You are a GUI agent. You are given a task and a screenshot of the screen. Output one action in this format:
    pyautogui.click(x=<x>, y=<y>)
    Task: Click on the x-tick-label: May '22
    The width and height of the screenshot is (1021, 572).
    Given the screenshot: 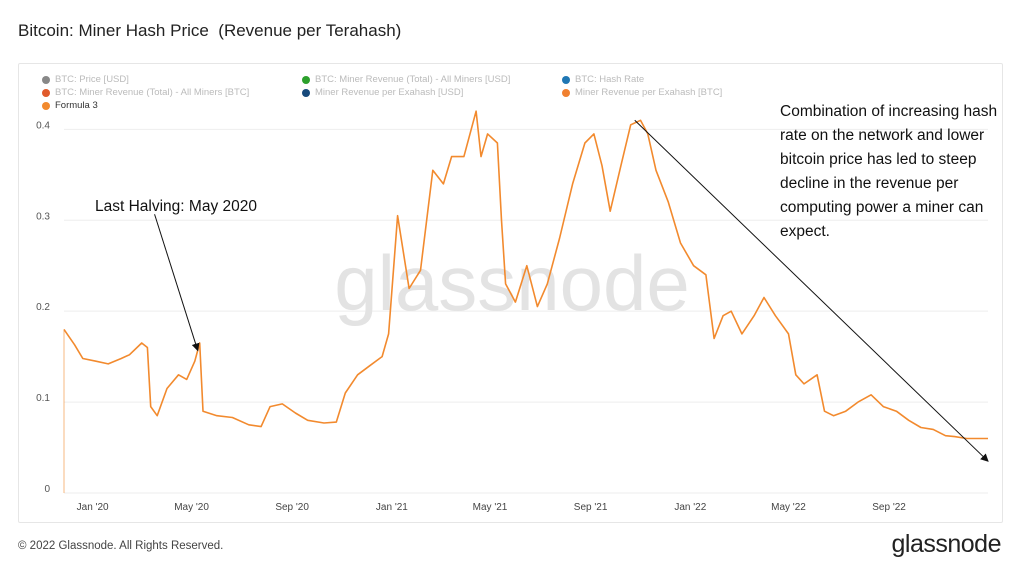 What is the action you would take?
    pyautogui.click(x=788, y=507)
    